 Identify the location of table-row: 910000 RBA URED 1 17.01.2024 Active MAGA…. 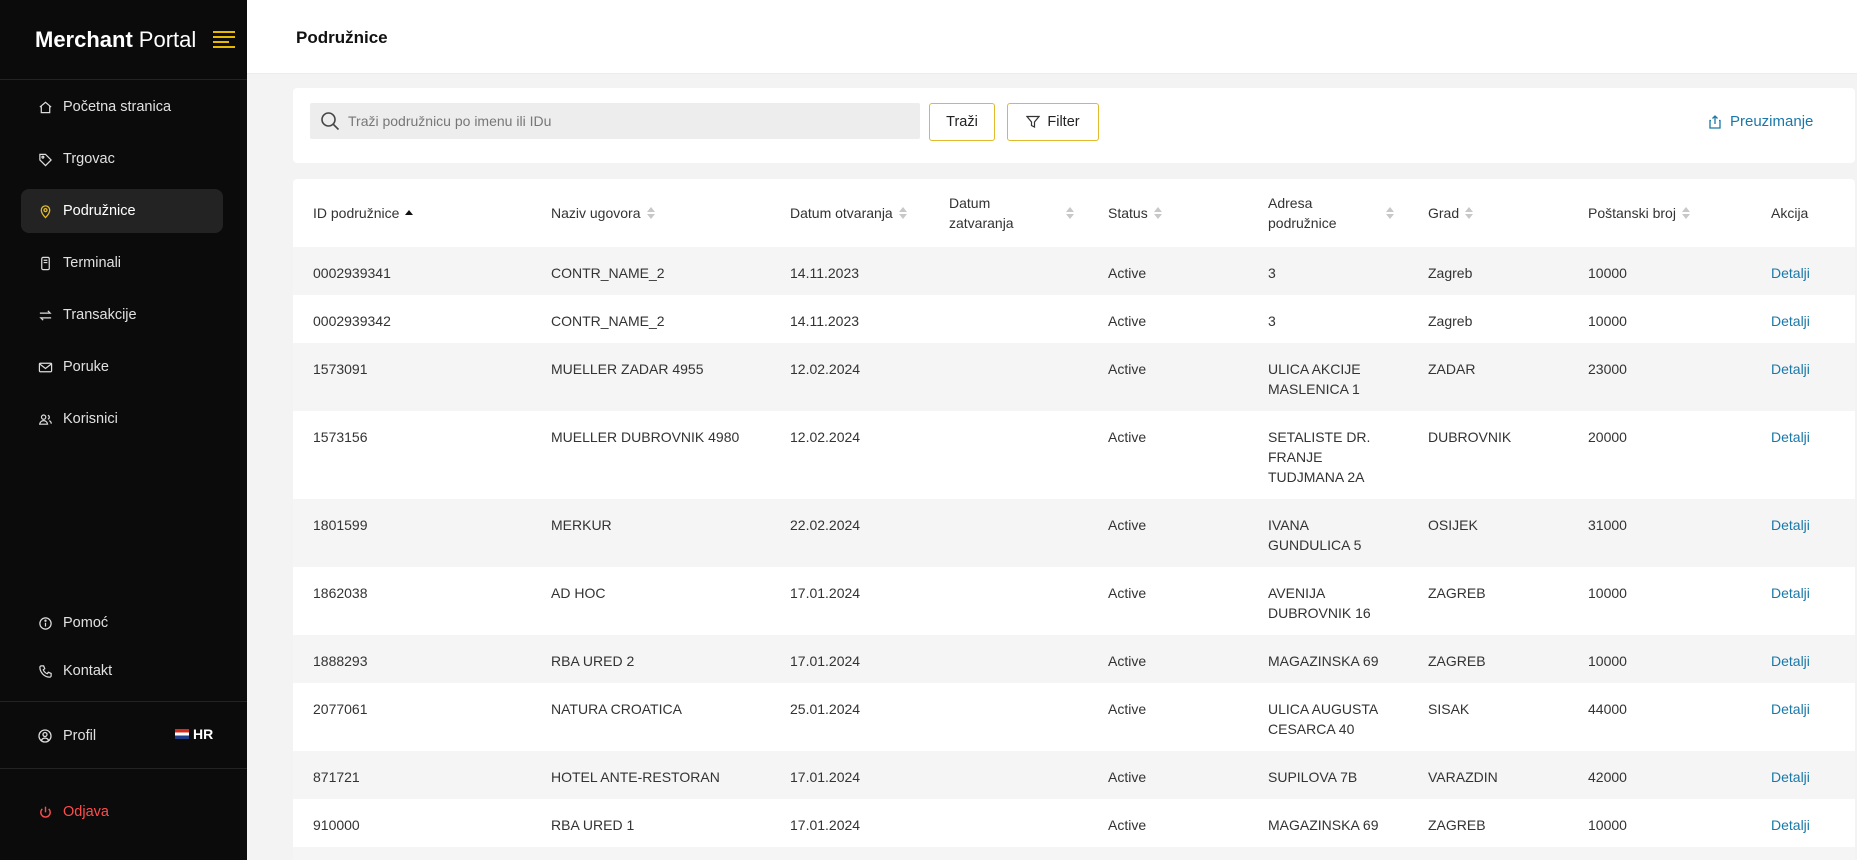
(1074, 823).